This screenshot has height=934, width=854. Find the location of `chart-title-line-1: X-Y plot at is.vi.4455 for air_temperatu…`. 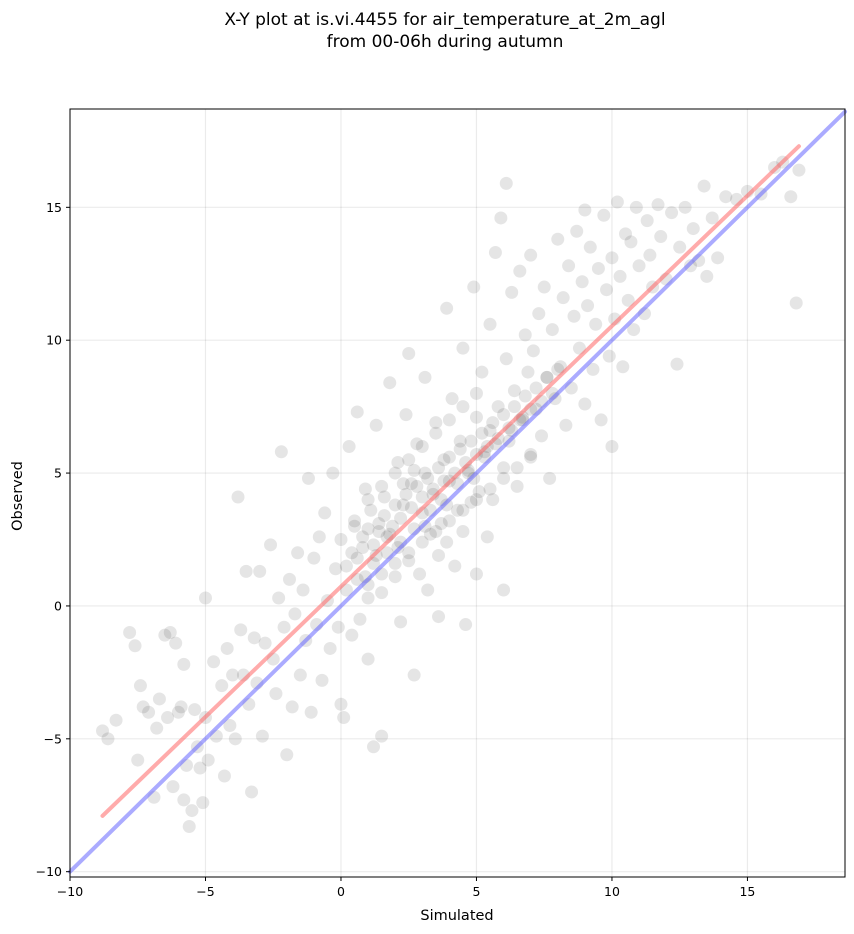

chart-title-line-1: X-Y plot at is.vi.4455 for air_temperatu… is located at coordinates (444, 20).